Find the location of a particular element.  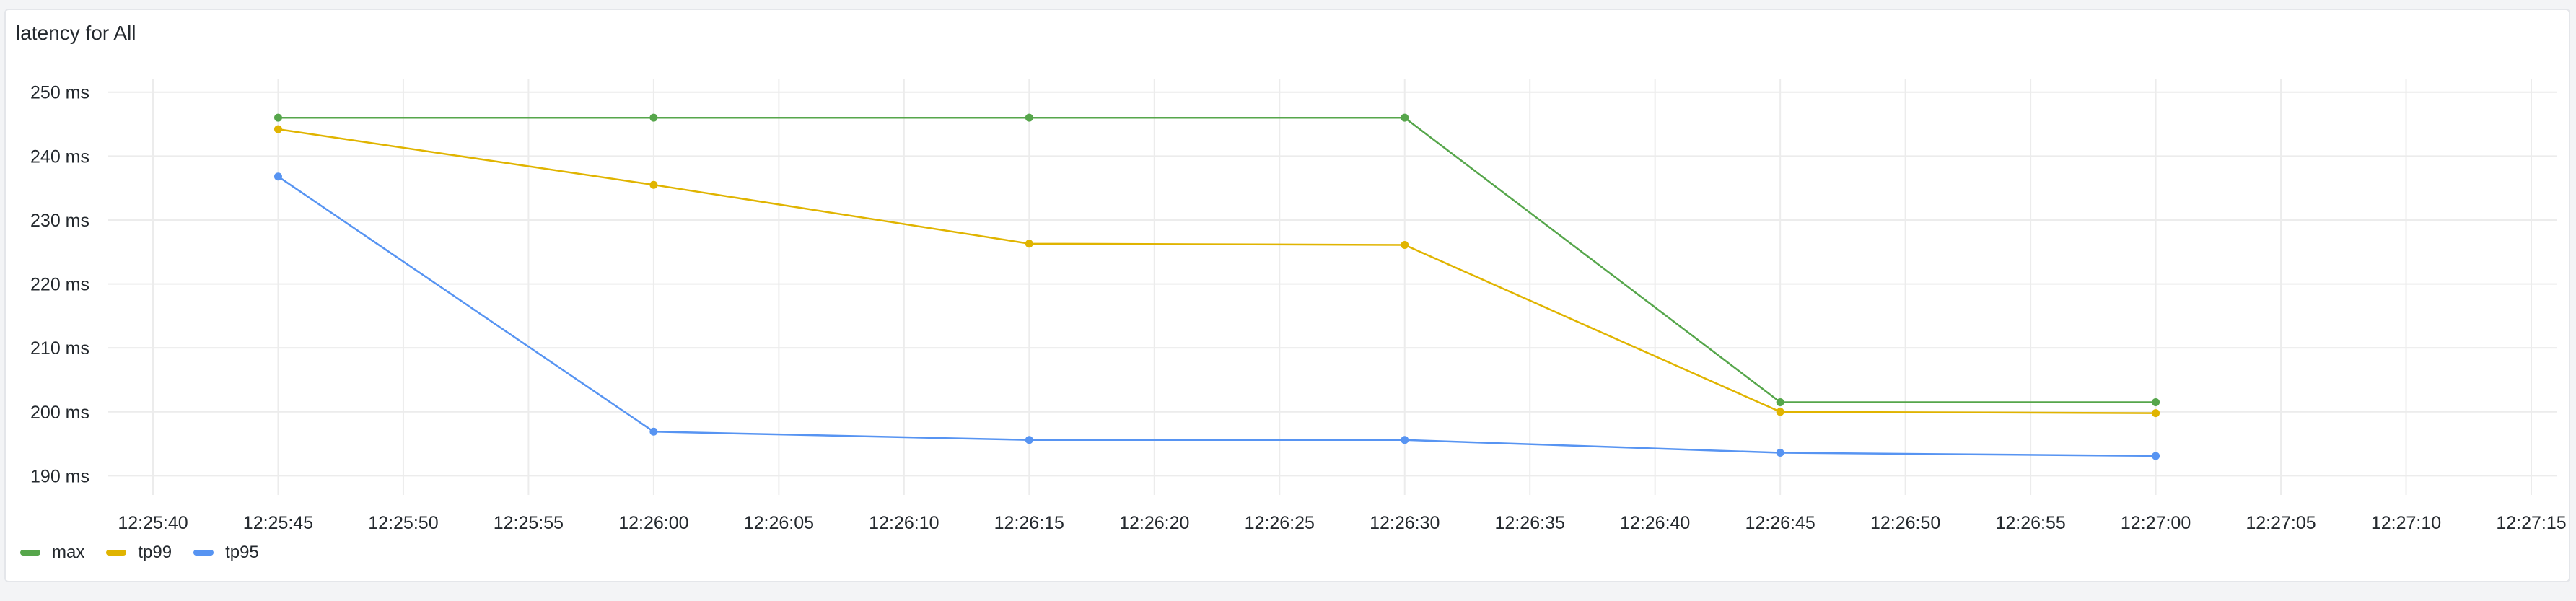

y-tick-label: 240 ms is located at coordinates (59, 156).